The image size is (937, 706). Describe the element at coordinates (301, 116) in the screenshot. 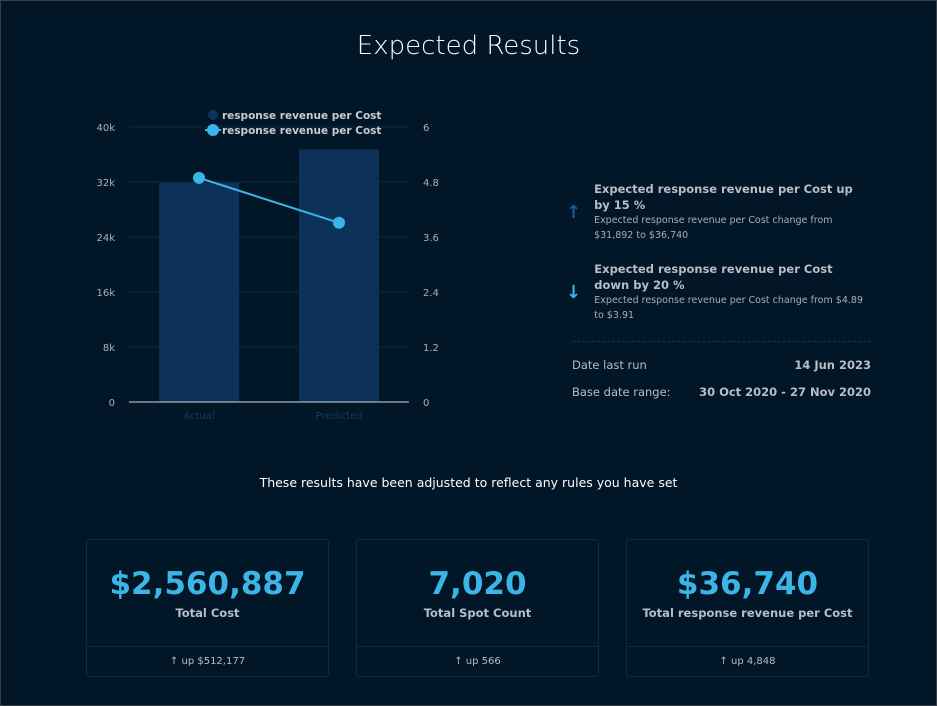

I see `legend-bar-label: response revenue per Cost` at that location.